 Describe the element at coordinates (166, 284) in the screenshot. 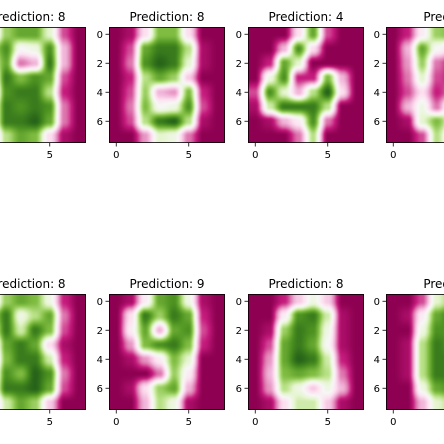

I see `panel-title: Prediction: 9` at that location.